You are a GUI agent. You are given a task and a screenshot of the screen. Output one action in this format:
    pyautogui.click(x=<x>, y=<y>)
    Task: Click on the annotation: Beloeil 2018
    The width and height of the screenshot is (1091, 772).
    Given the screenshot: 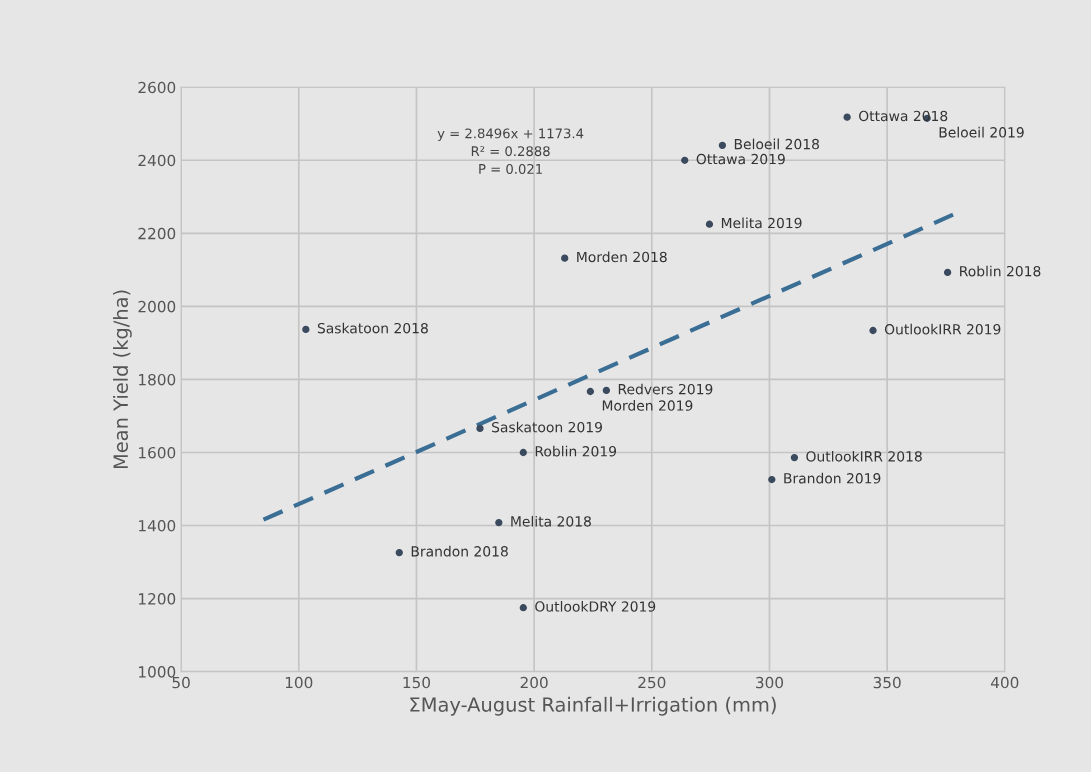 What is the action you would take?
    pyautogui.click(x=777, y=144)
    